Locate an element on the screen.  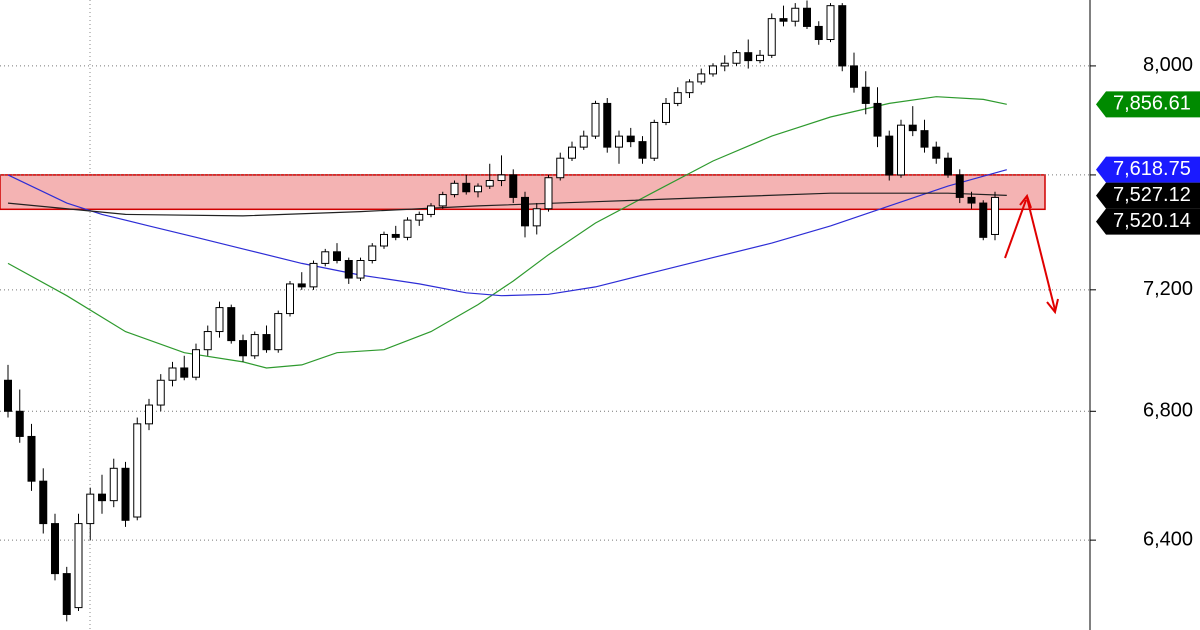
tag-layer: 7,856.61 7,618.75 7,527.12 7,520.14 is located at coordinates (1148, 163).